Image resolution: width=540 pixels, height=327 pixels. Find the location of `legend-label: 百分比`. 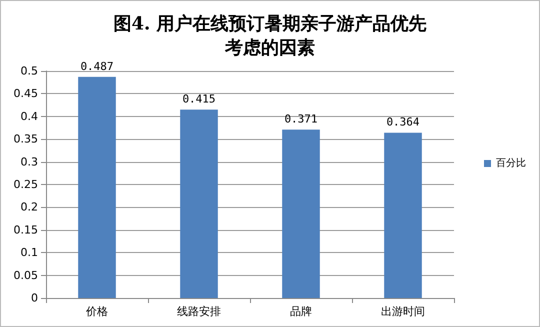

legend-label: 百分比 is located at coordinates (511, 163).